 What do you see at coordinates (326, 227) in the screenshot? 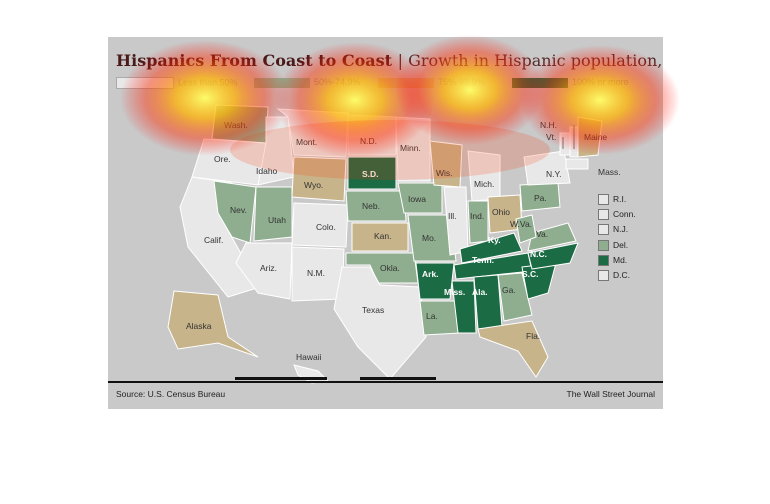
I see `label-colo: Colo.` at bounding box center [326, 227].